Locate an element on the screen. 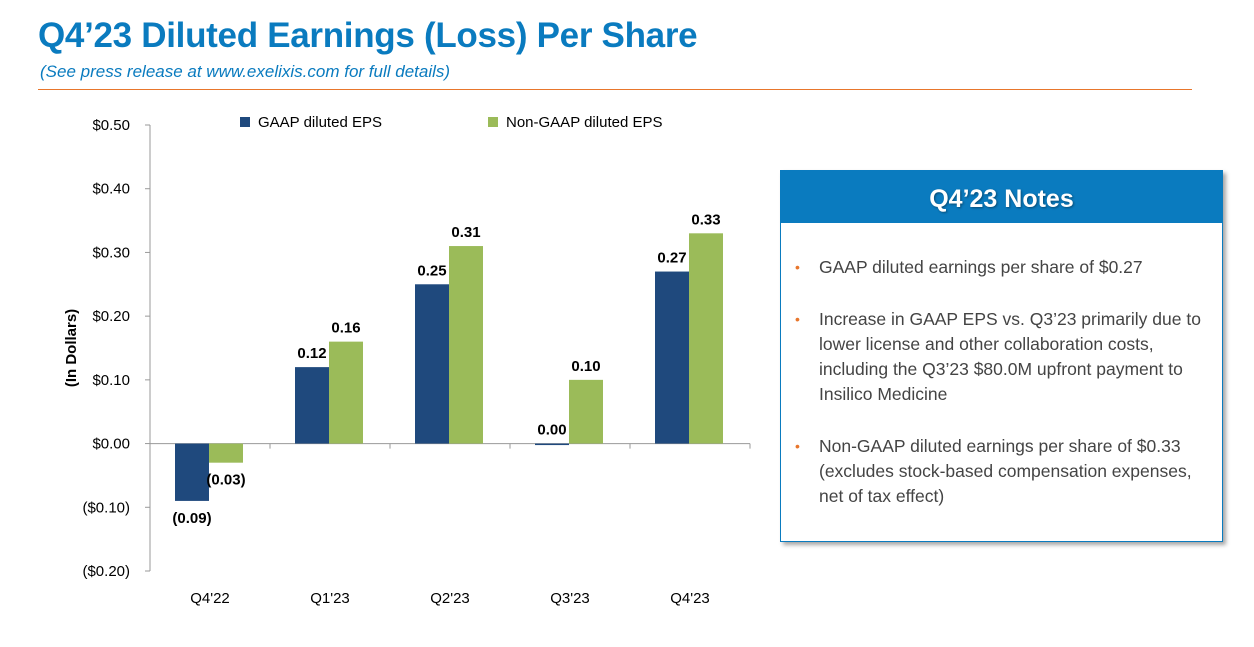 The height and width of the screenshot is (647, 1254). data-label: 0.00 is located at coordinates (551, 430).